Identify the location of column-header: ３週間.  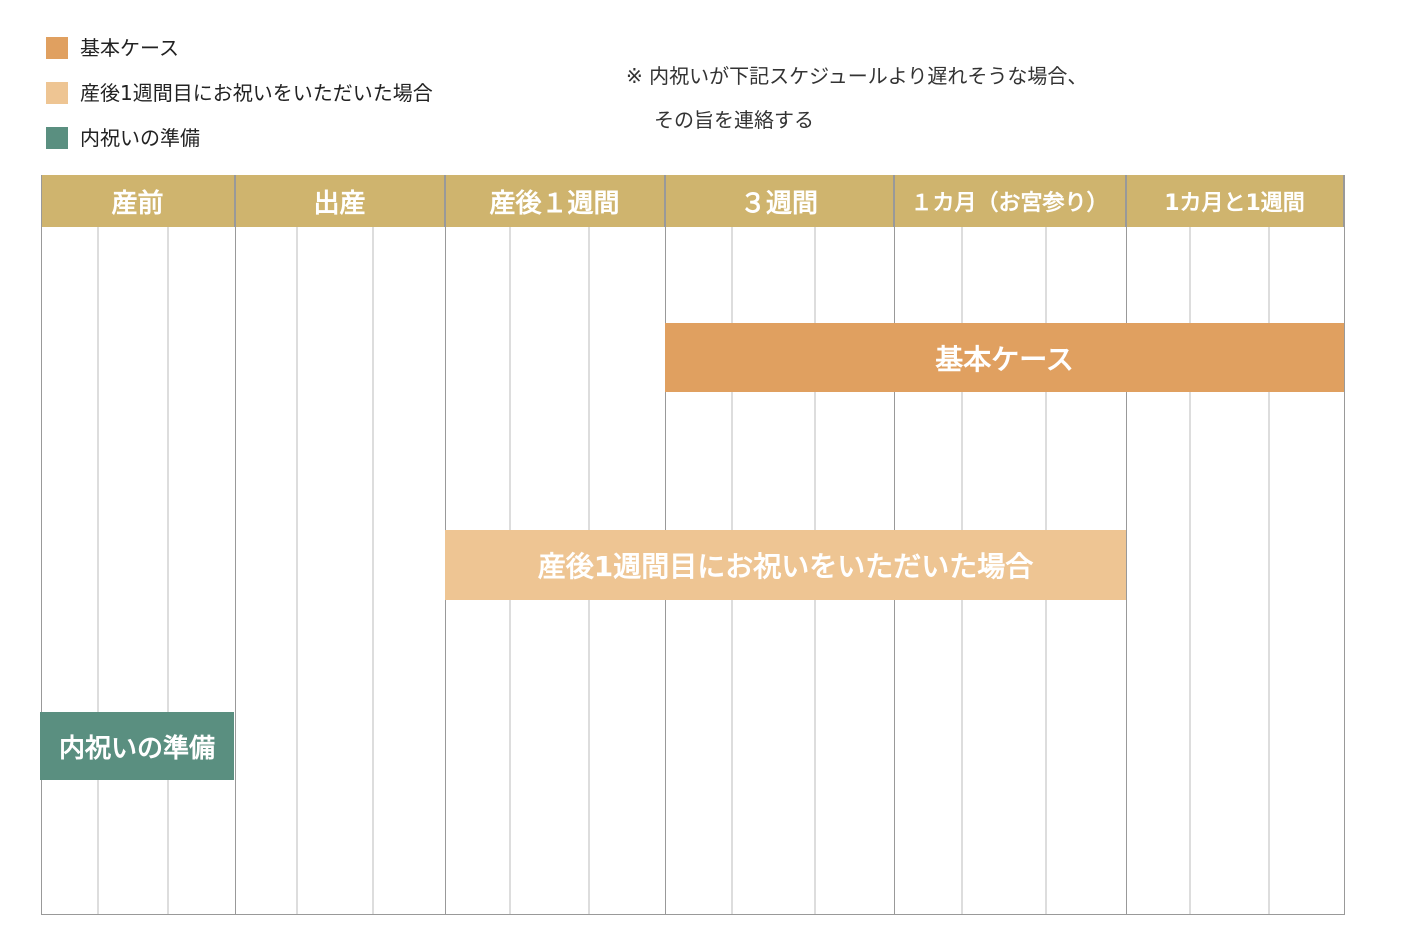
(779, 201).